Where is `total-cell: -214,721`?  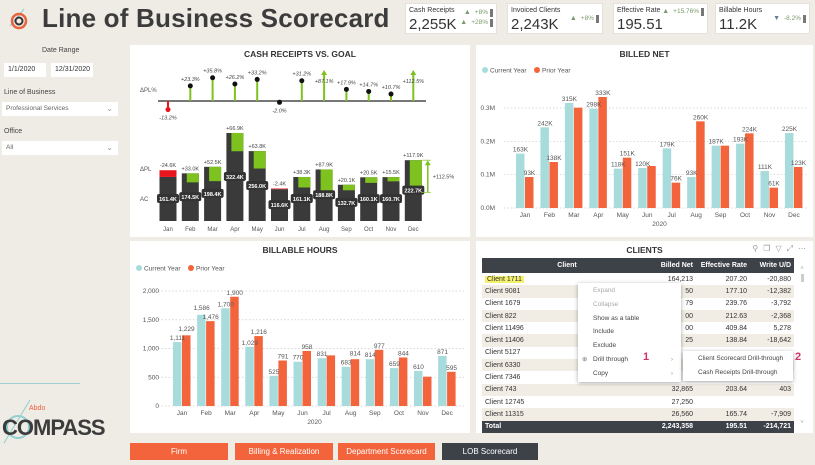
total-cell: -214,721 is located at coordinates (772, 426).